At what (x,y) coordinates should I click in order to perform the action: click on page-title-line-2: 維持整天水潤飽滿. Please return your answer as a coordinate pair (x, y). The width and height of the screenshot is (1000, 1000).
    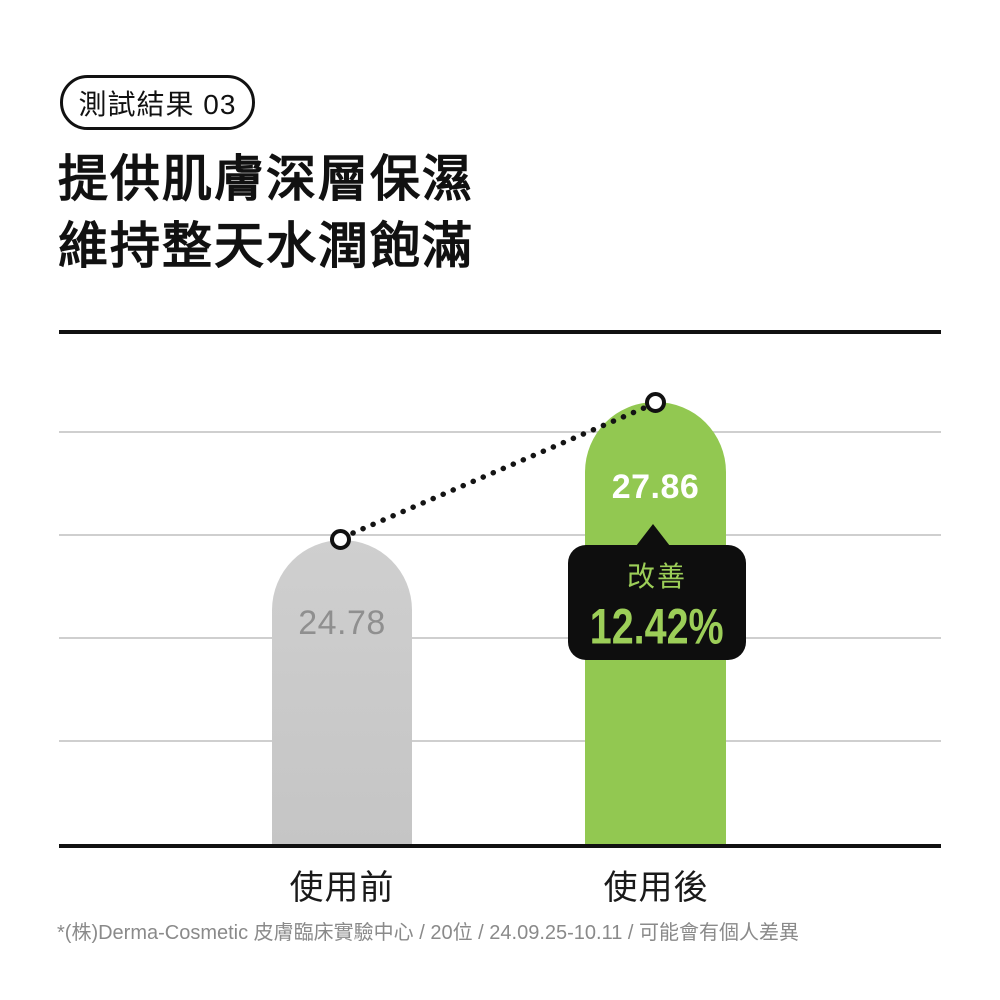
    Looking at the image, I should click on (266, 246).